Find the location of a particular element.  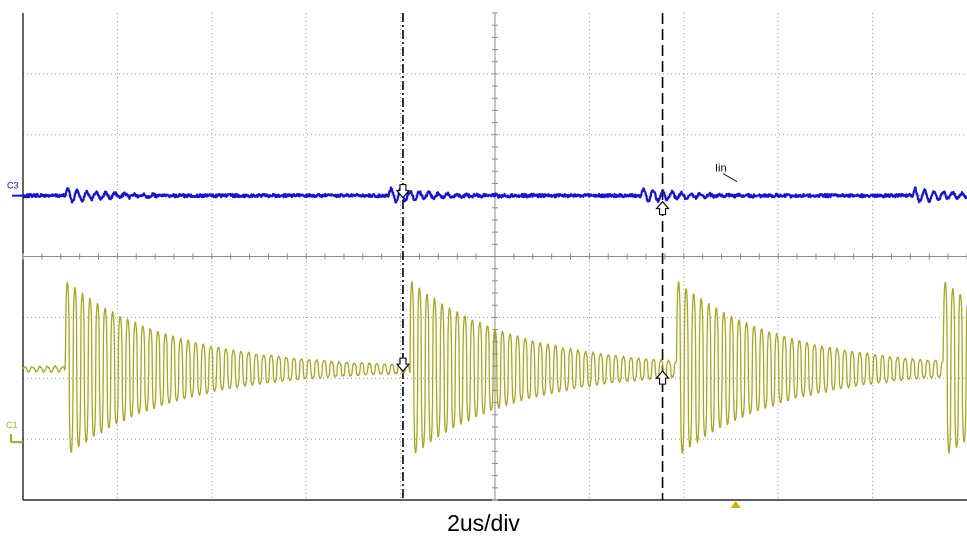

iin-annotation: Iin is located at coordinates (721, 169).